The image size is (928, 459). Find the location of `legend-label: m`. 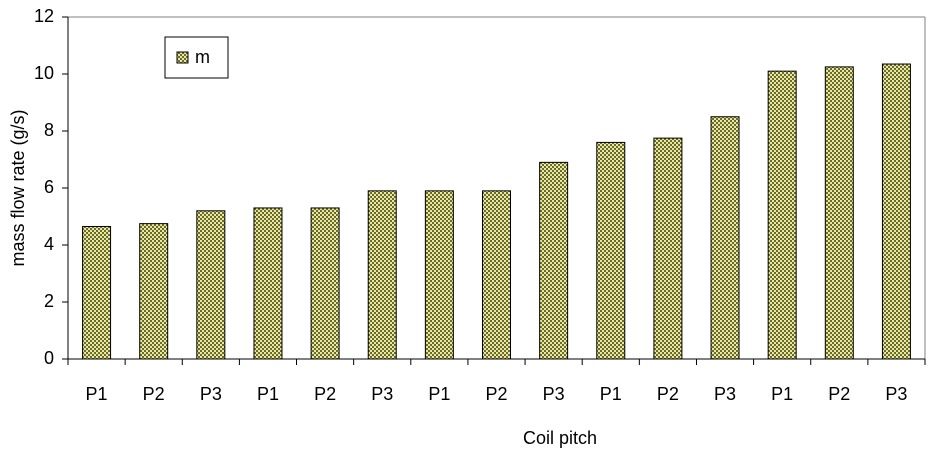

legend-label: m is located at coordinates (202, 57).